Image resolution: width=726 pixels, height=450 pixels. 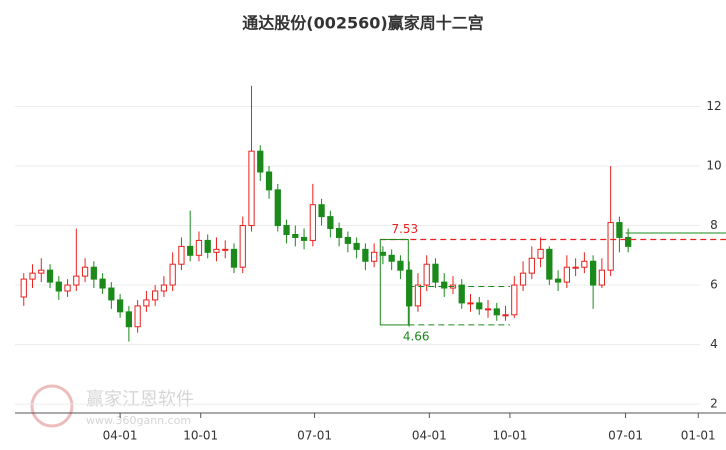 What do you see at coordinates (714, 344) in the screenshot?
I see `y-tick-label: 4` at bounding box center [714, 344].